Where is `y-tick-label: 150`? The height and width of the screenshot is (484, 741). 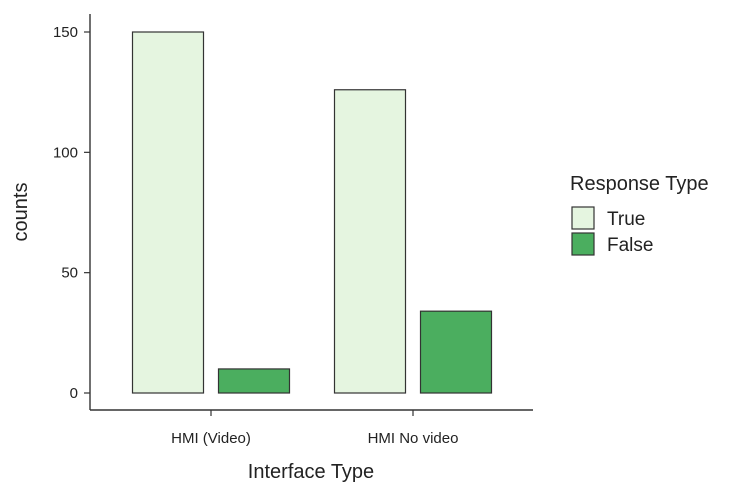 y-tick-label: 150 is located at coordinates (65, 32).